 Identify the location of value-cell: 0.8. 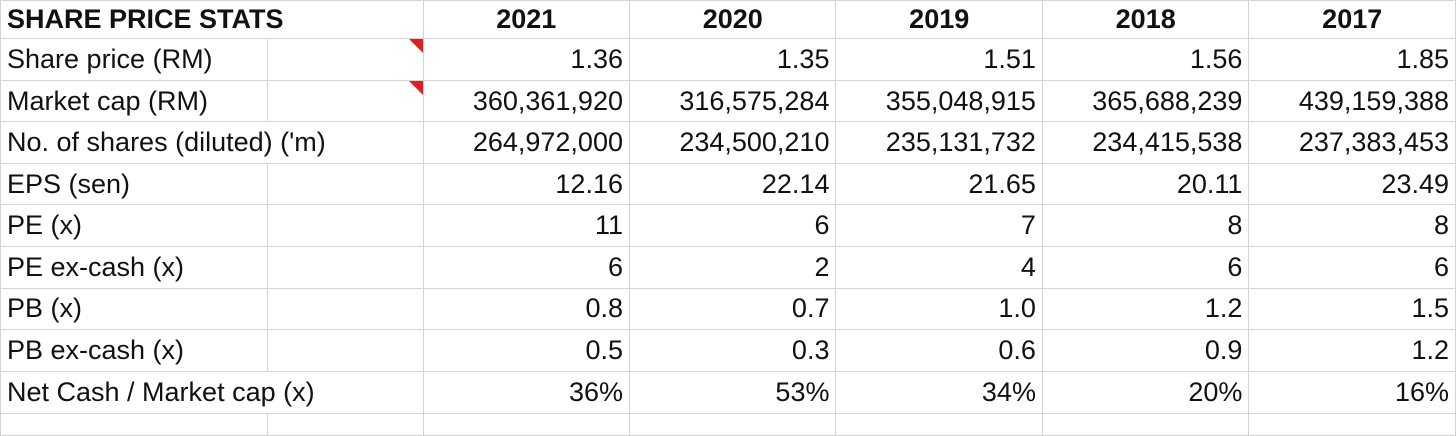
(526, 309).